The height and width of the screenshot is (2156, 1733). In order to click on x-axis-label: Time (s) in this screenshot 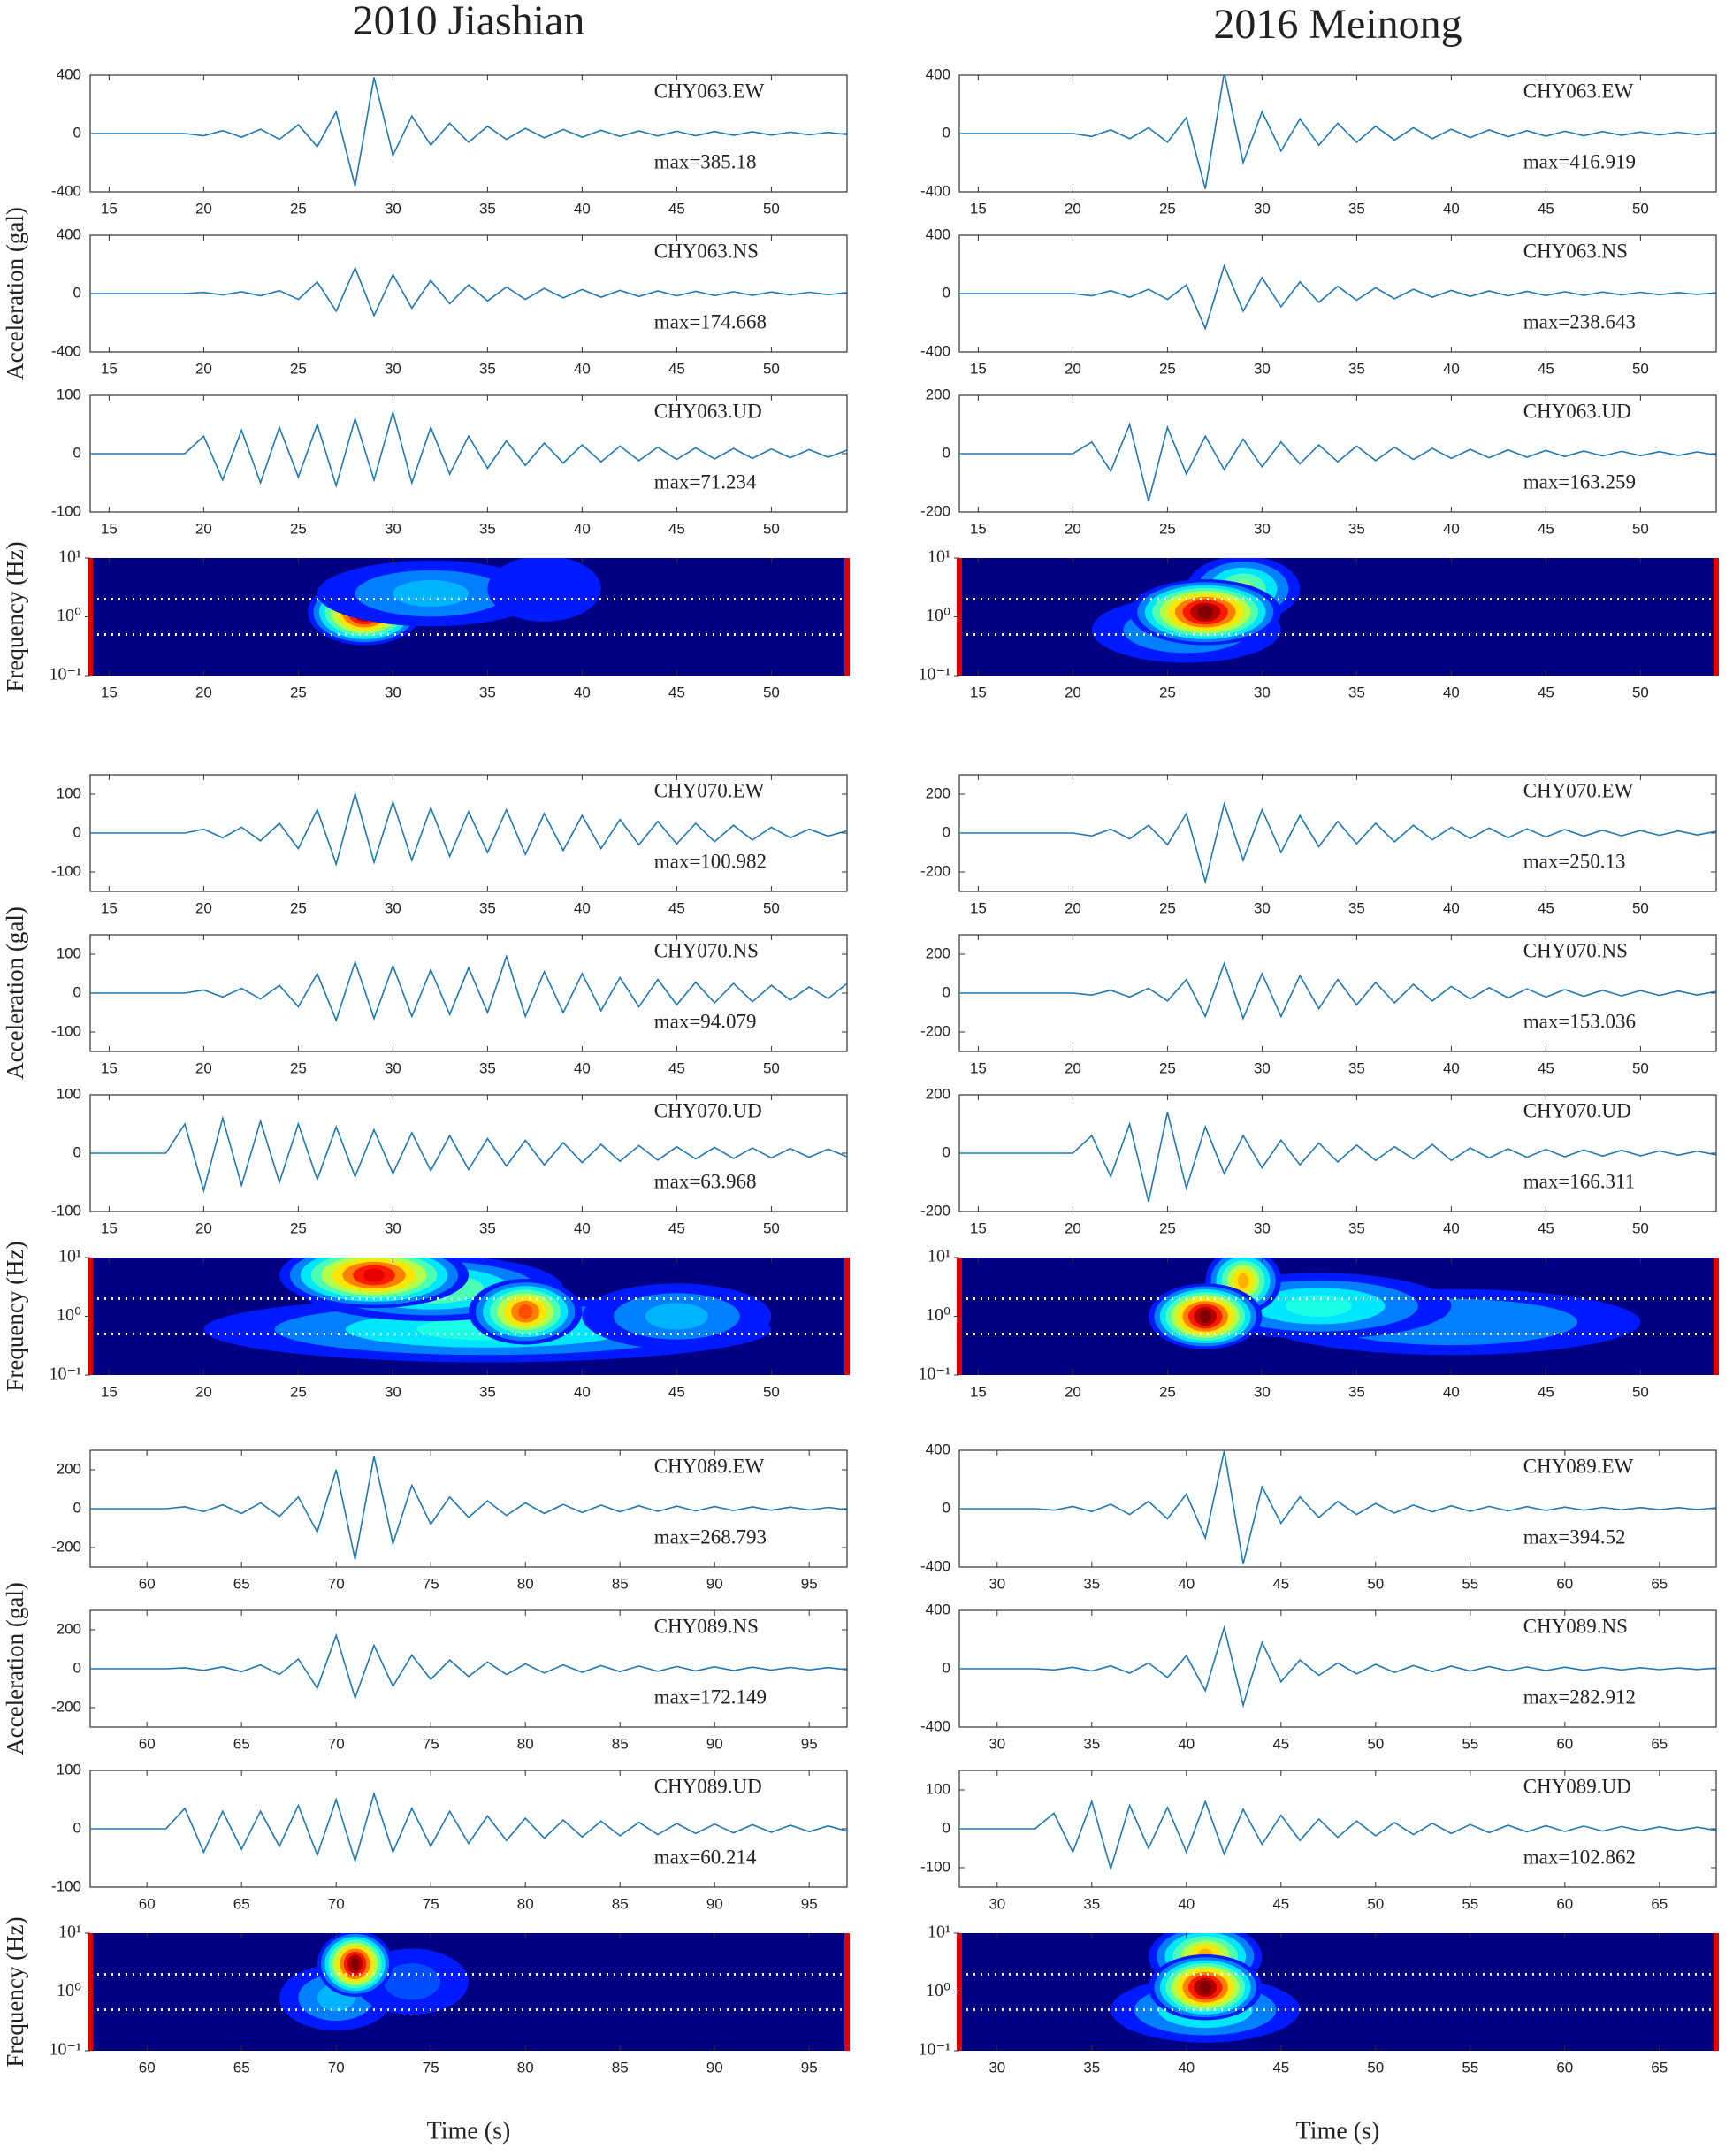, I will do `click(1338, 2131)`.